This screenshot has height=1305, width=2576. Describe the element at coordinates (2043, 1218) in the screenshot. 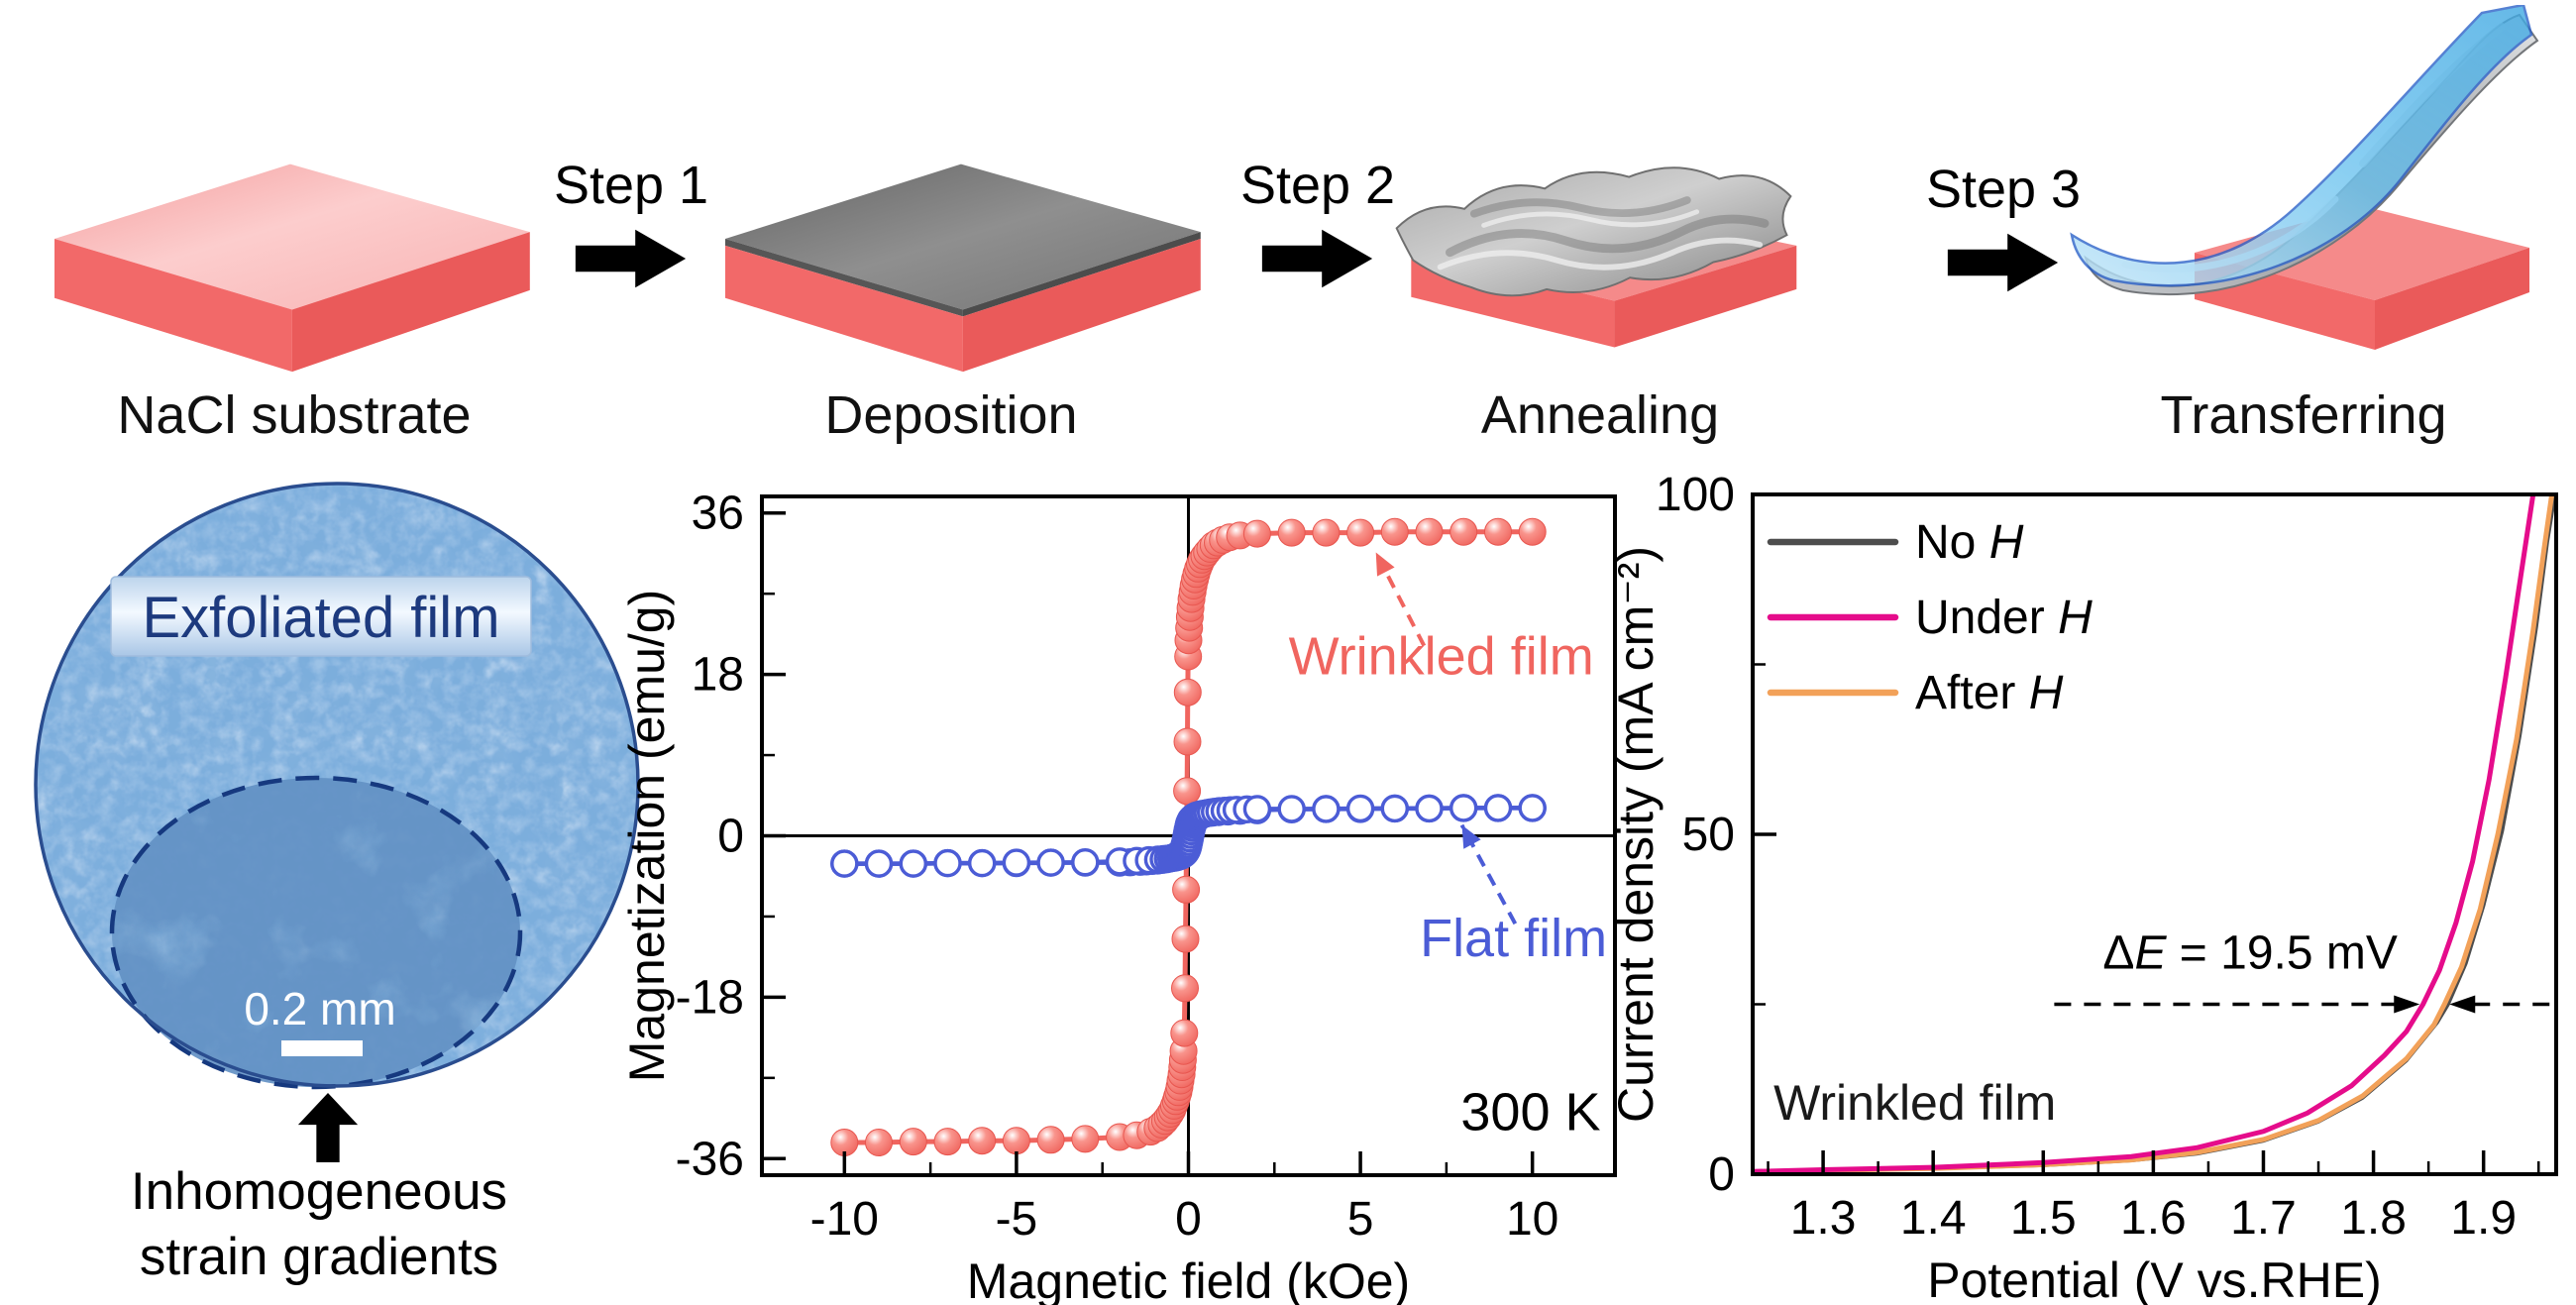

I see `svg-text: 1.5` at that location.